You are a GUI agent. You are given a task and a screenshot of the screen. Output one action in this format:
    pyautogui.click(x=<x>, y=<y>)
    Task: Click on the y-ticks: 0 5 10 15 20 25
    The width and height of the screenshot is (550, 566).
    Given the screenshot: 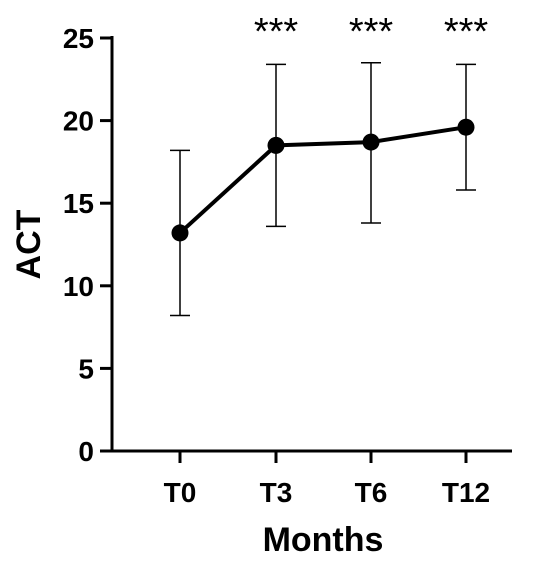 What is the action you would take?
    pyautogui.click(x=87, y=245)
    